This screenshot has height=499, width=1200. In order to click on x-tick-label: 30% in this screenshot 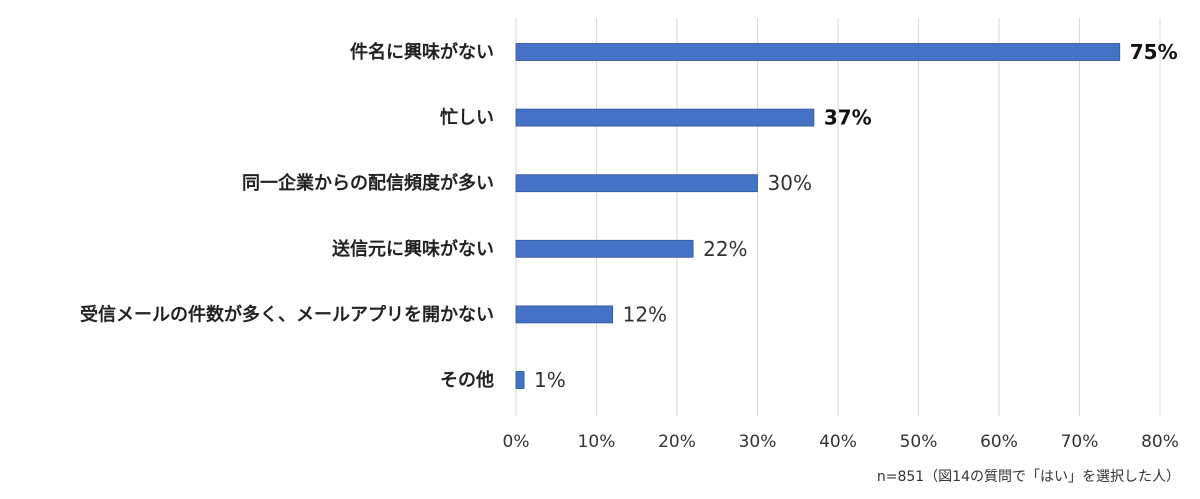, I will do `click(758, 442)`.